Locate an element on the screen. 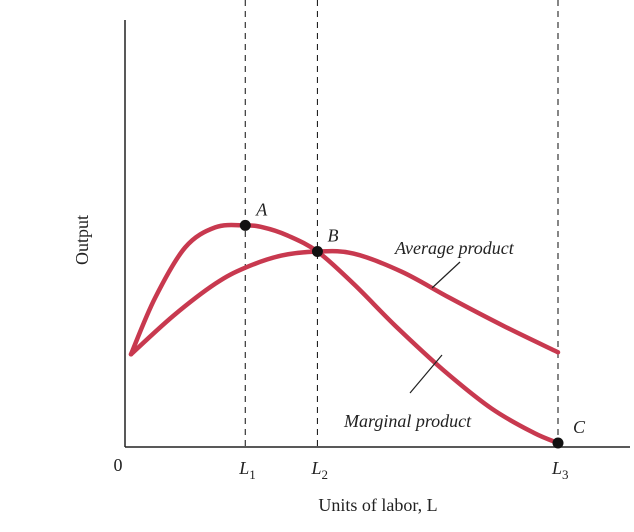 The height and width of the screenshot is (532, 634). average-product-leader is located at coordinates (446, 275).